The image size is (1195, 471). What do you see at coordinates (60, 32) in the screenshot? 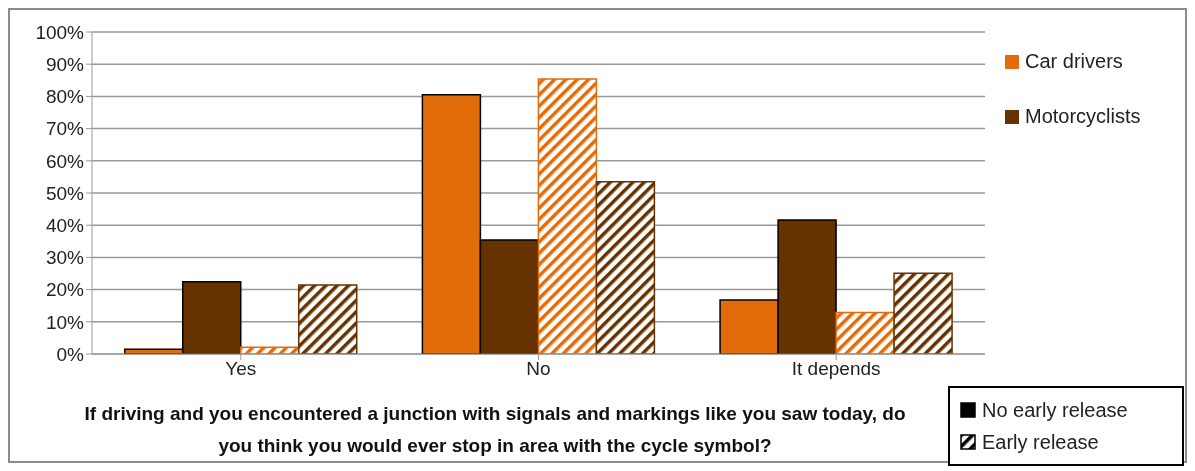
I see `y-tick-label: 100%` at bounding box center [60, 32].